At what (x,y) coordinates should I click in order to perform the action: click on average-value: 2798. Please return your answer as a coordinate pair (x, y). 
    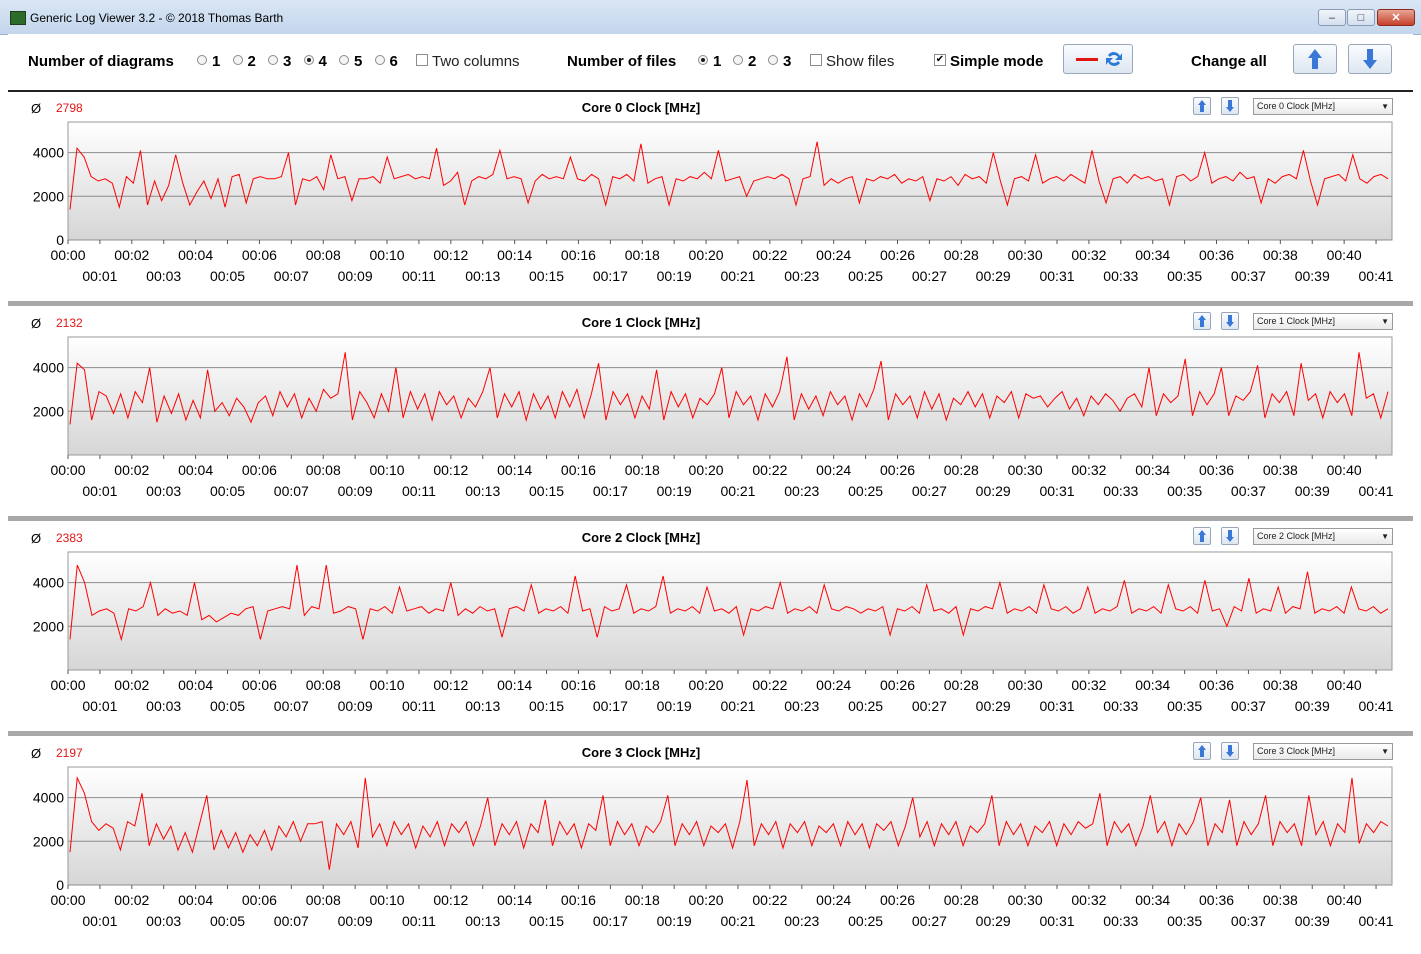
    Looking at the image, I should click on (69, 108).